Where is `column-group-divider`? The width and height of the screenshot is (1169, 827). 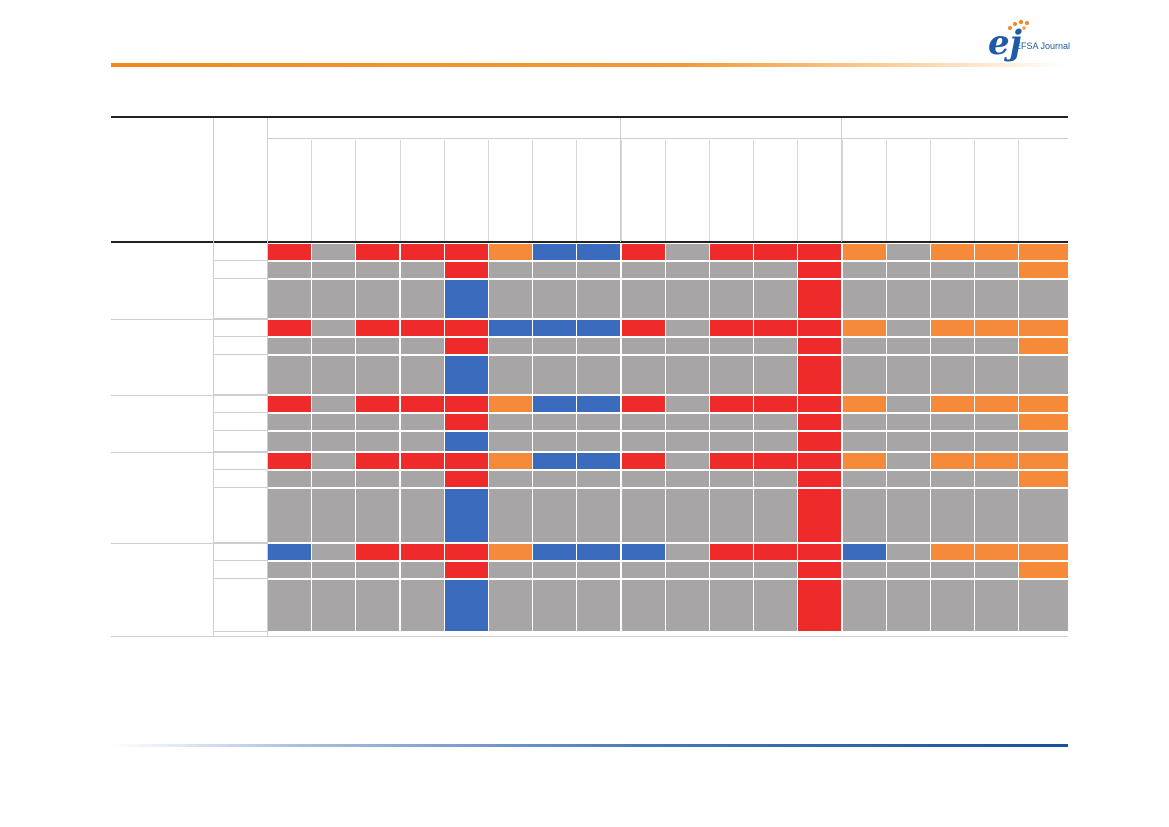 column-group-divider is located at coordinates (620, 180).